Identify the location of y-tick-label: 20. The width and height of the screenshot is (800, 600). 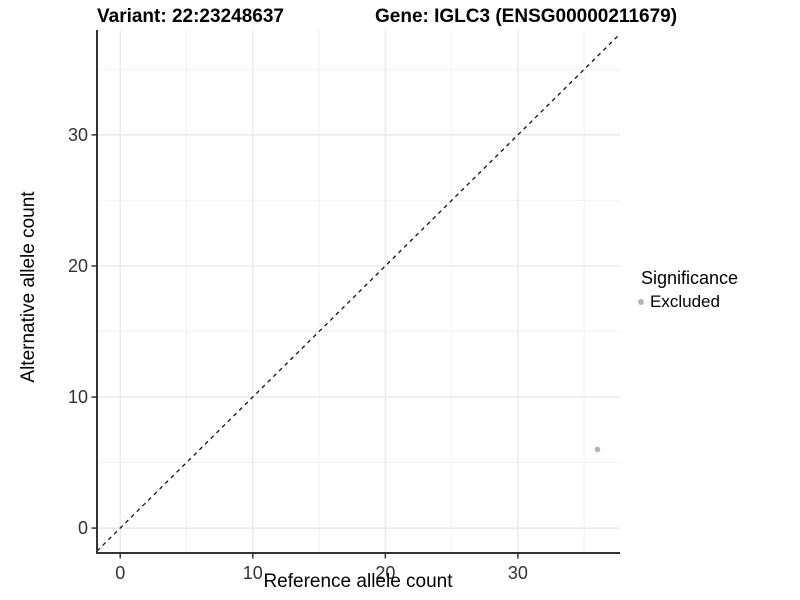
(78, 266).